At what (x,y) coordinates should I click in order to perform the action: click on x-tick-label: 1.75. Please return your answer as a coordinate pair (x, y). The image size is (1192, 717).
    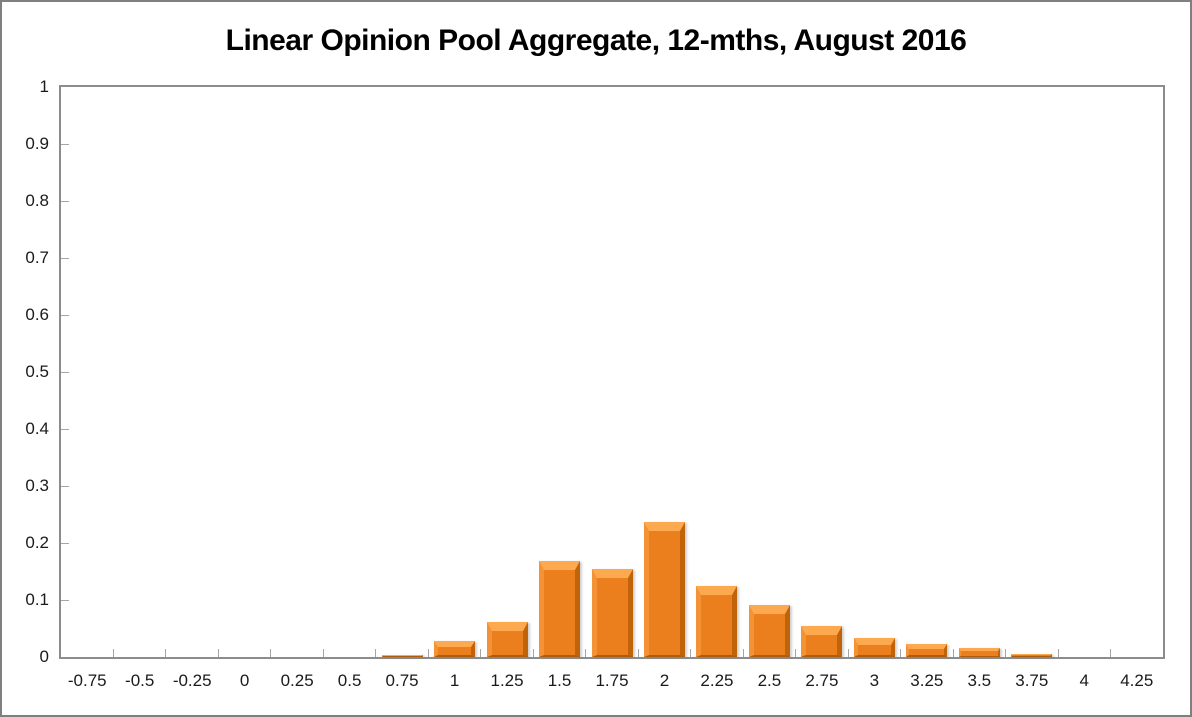
    Looking at the image, I should click on (612, 680).